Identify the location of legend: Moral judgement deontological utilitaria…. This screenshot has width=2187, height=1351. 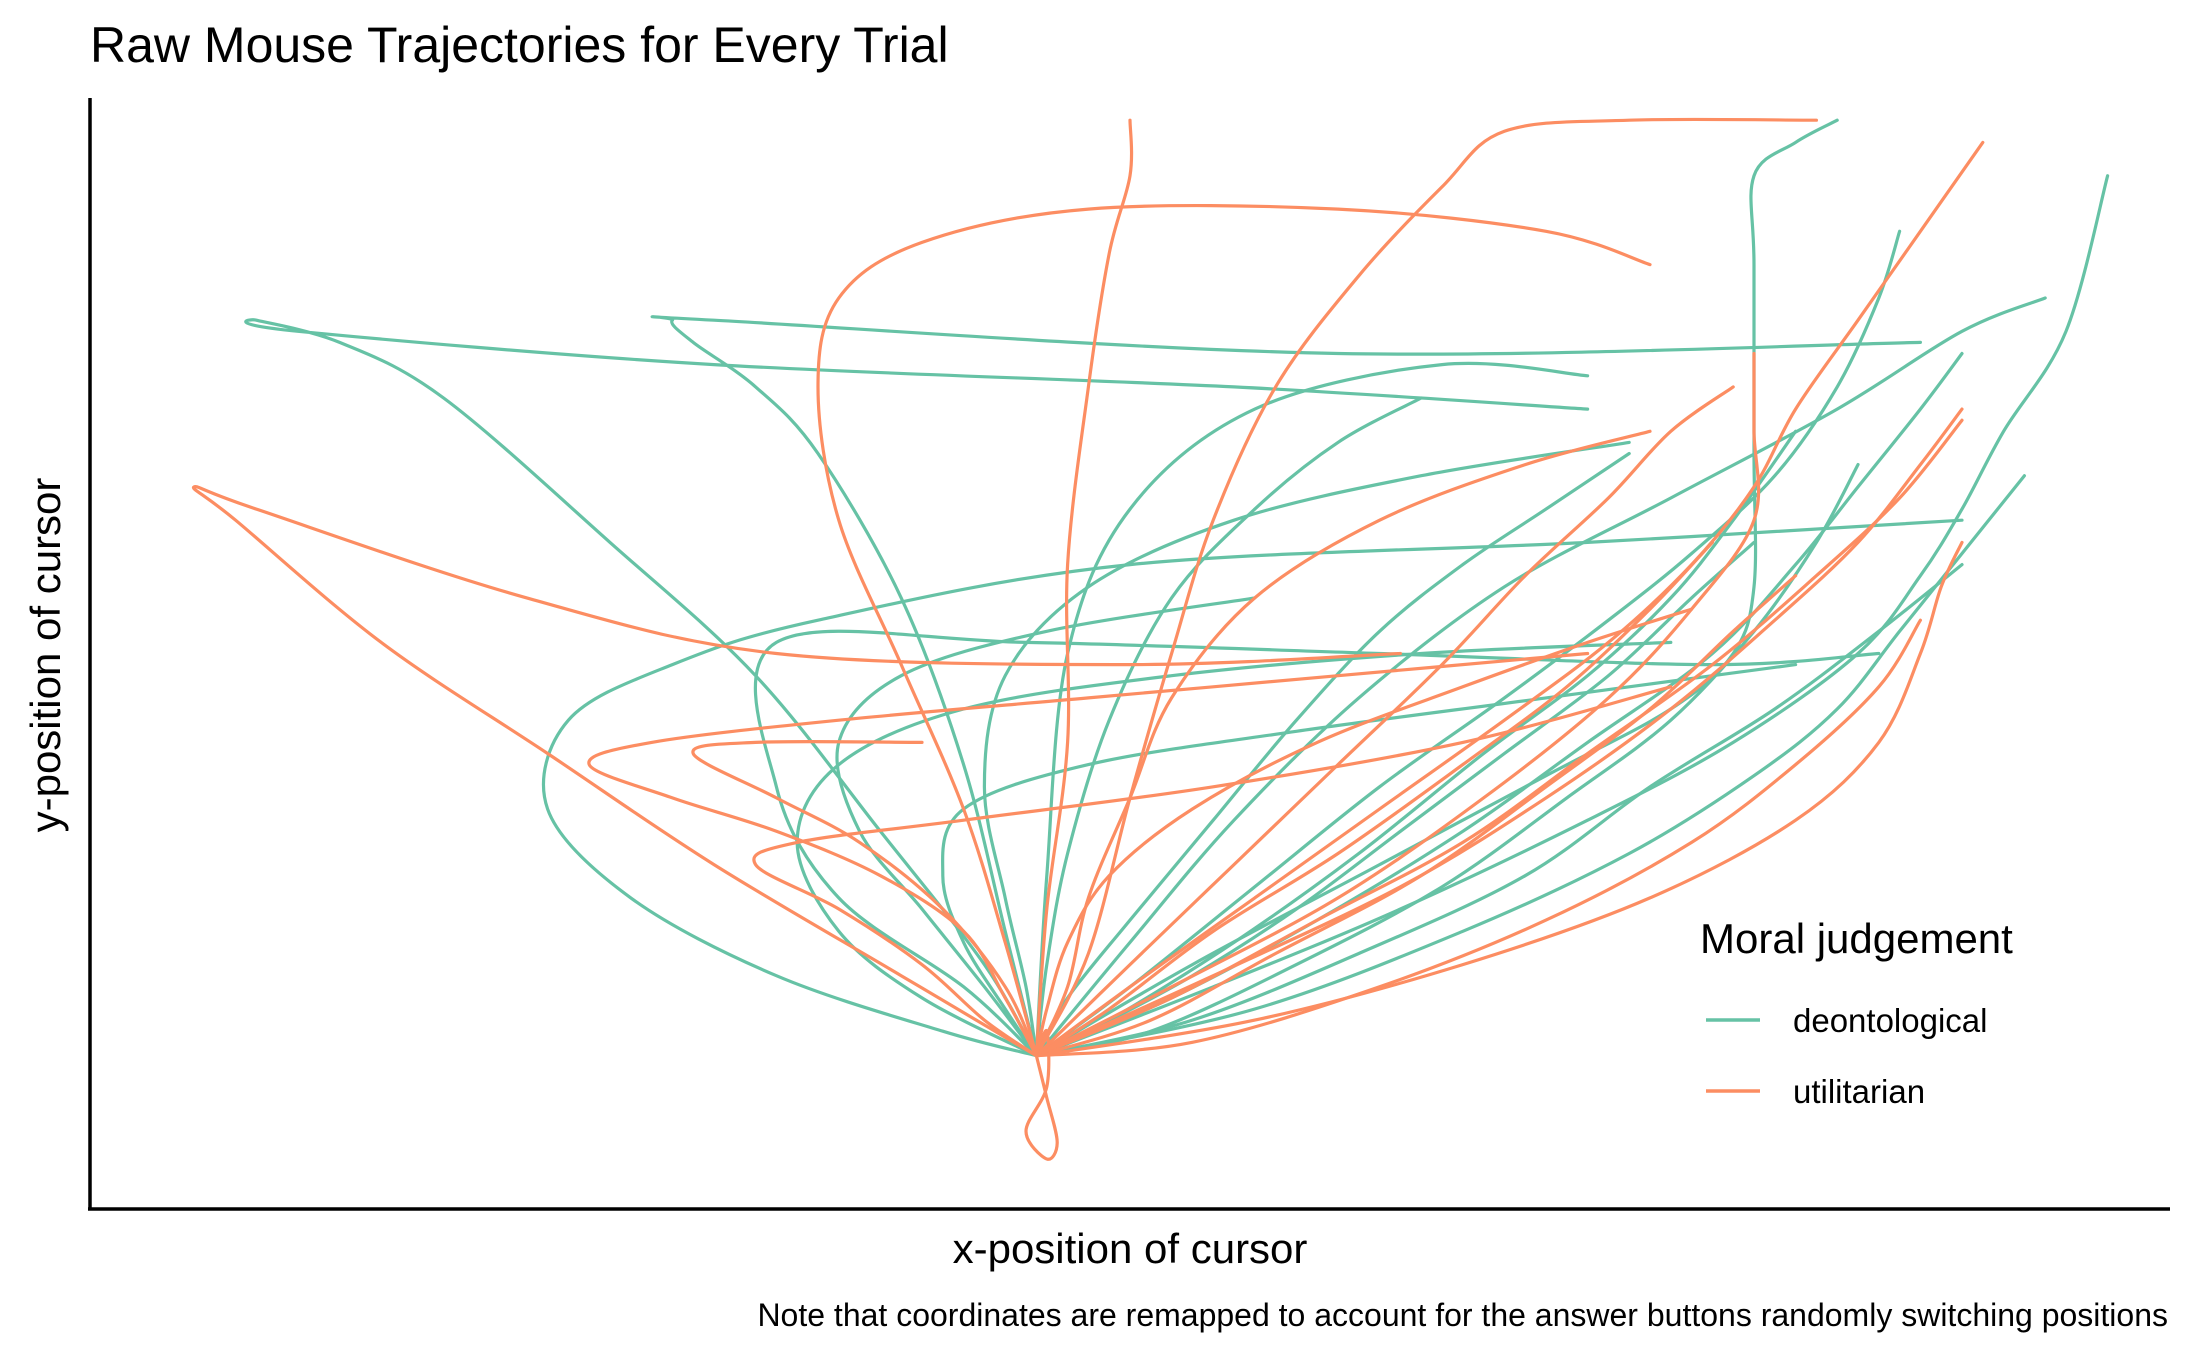
(1856, 1012).